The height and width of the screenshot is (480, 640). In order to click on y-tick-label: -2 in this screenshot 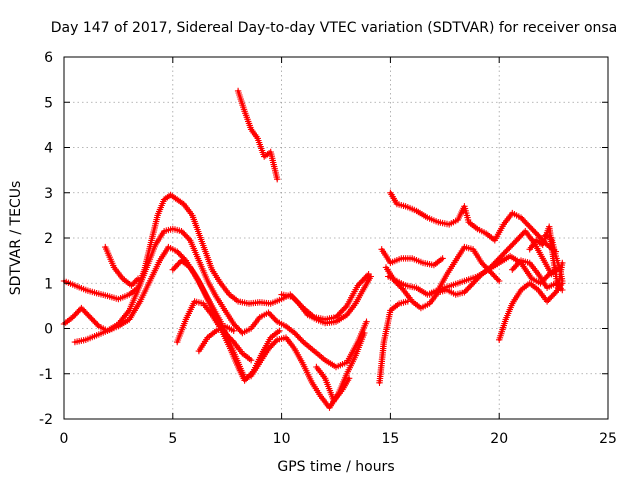, I will do `click(46, 420)`.